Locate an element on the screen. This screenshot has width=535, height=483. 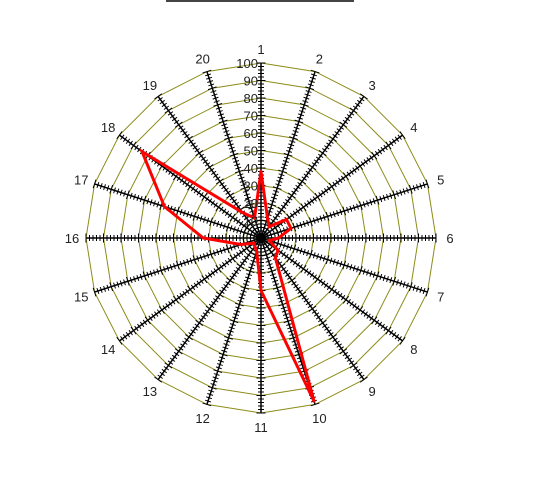
chart-title-bar is located at coordinates (260, 1).